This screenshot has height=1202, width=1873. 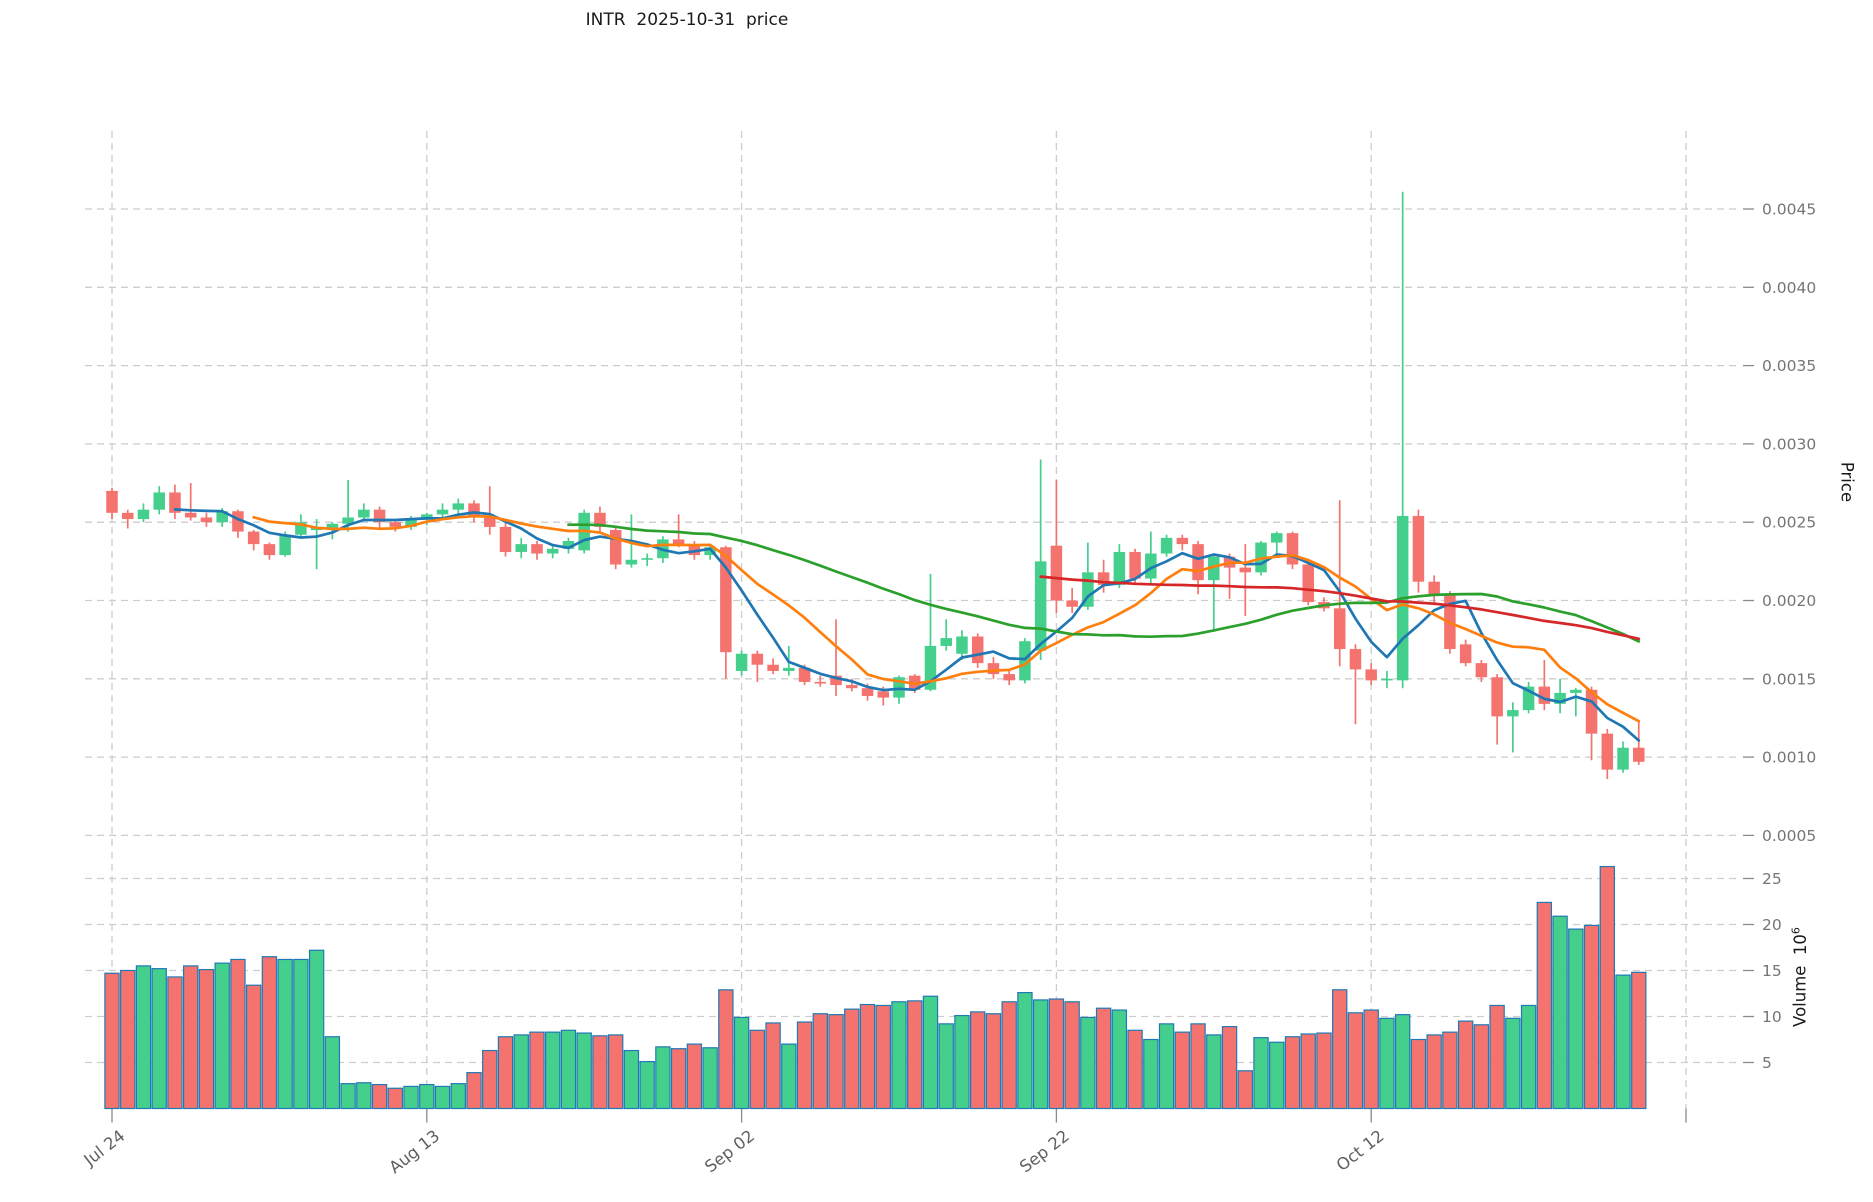 What do you see at coordinates (1772, 879) in the screenshot?
I see `volume-tick-label: 25` at bounding box center [1772, 879].